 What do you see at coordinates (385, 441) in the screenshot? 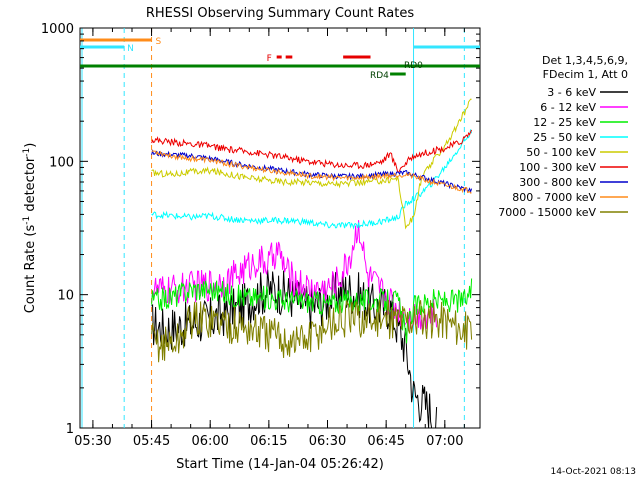
I see `x-tick-label: 06:45` at bounding box center [385, 441].